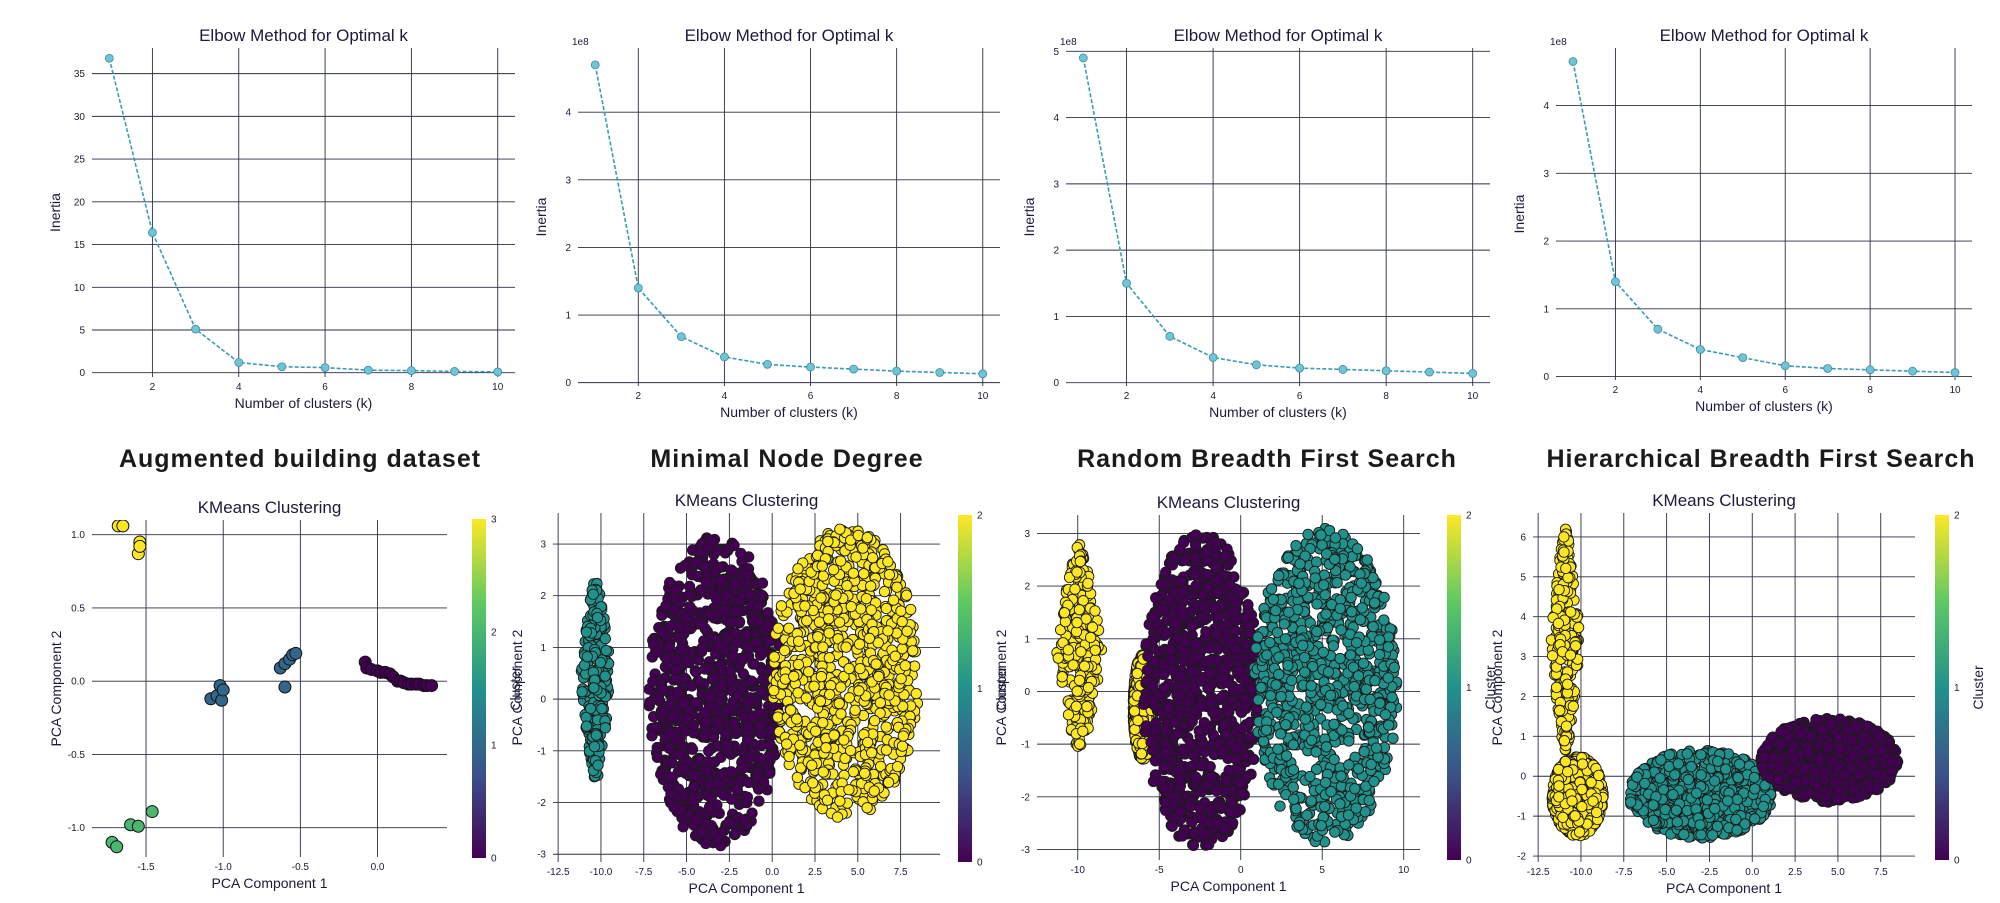 Image resolution: width=2000 pixels, height=903 pixels. Describe the element at coordinates (1546, 309) in the screenshot. I see `y-tick-label: 1` at that location.